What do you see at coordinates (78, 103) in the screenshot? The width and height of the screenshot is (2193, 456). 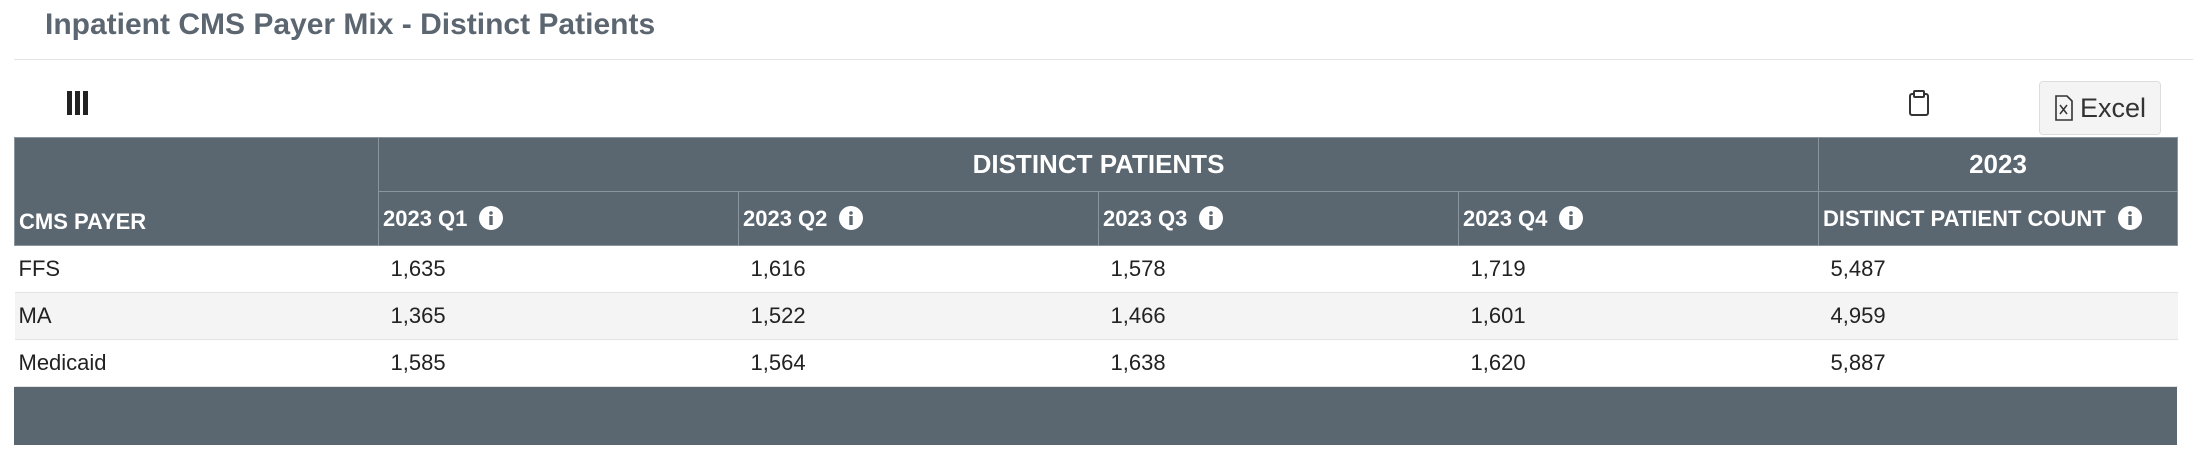 I see `columns-toggle` at bounding box center [78, 103].